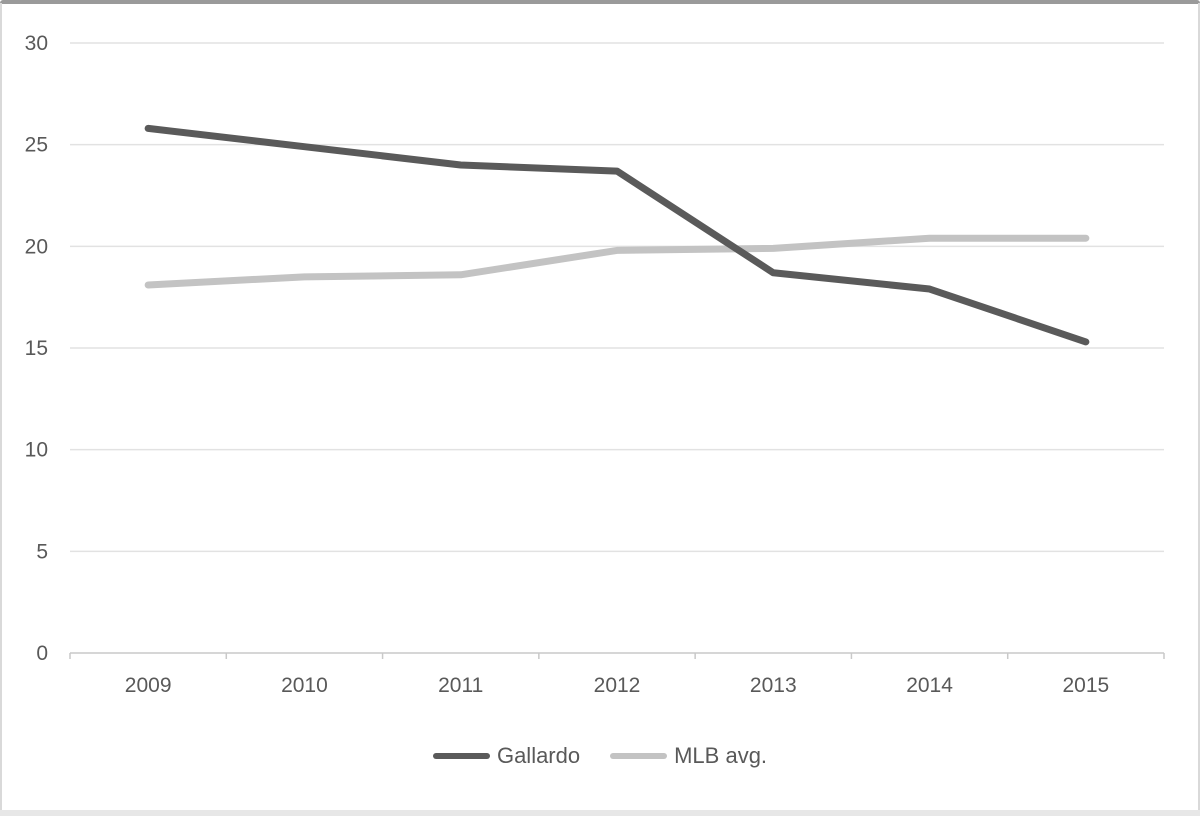  What do you see at coordinates (639, 756) in the screenshot?
I see `mlb-avg-line-swatch` at bounding box center [639, 756].